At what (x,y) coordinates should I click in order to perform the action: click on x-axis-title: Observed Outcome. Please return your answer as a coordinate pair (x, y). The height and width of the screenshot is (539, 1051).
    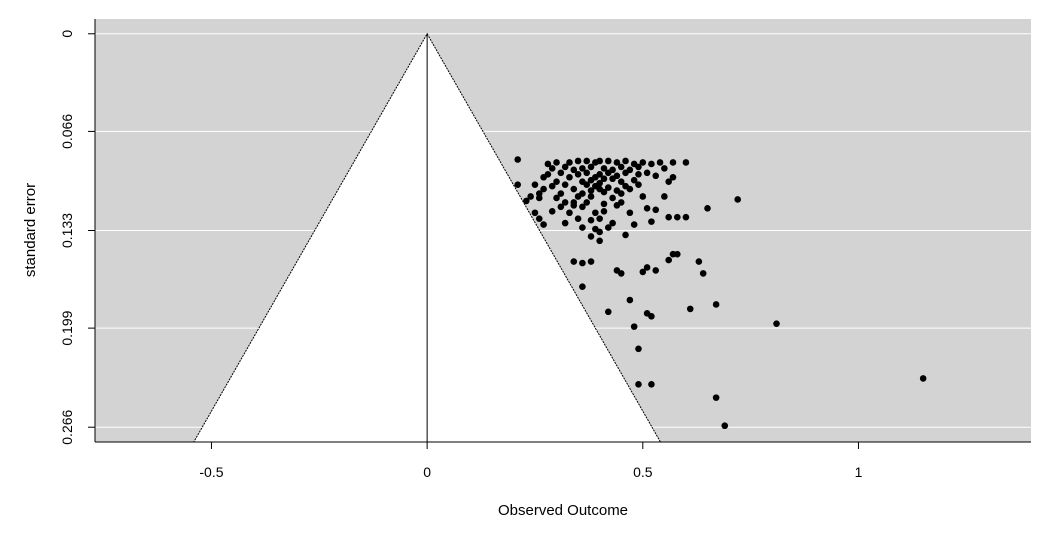
    Looking at the image, I should click on (563, 510).